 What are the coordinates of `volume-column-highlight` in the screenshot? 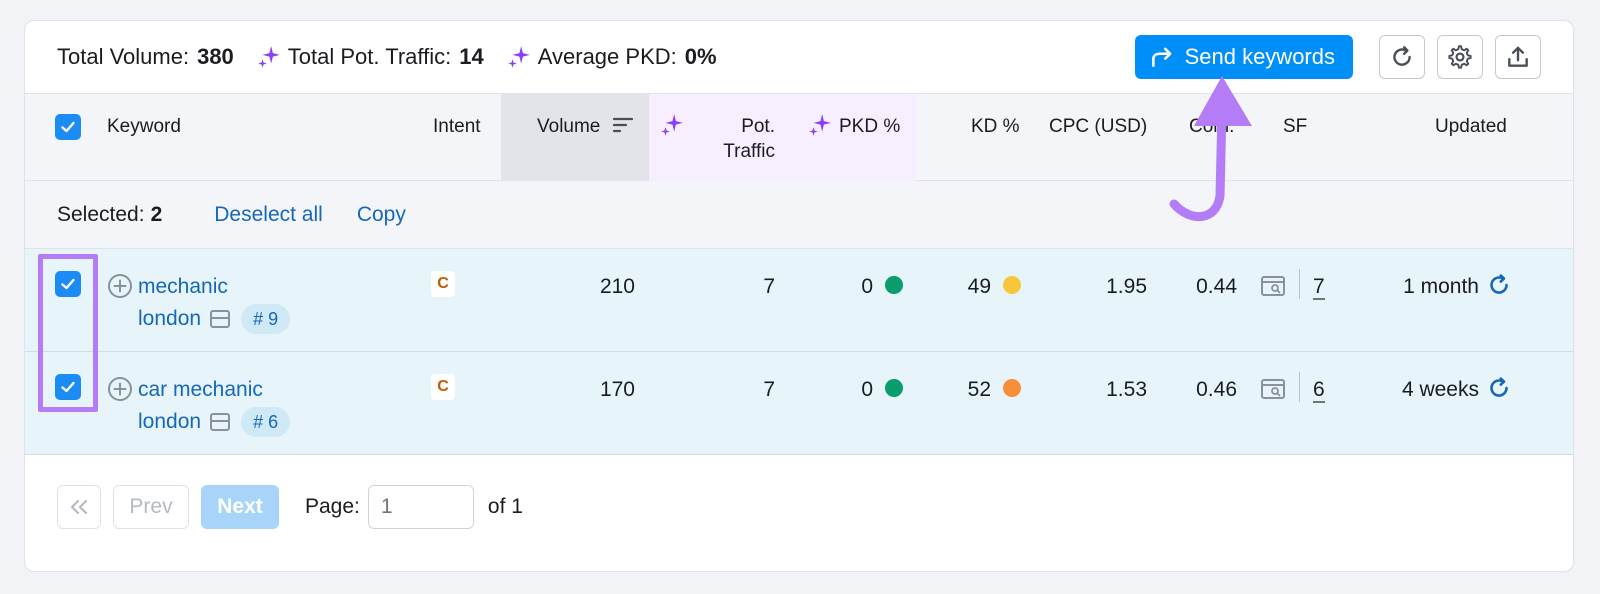 It's located at (575, 138).